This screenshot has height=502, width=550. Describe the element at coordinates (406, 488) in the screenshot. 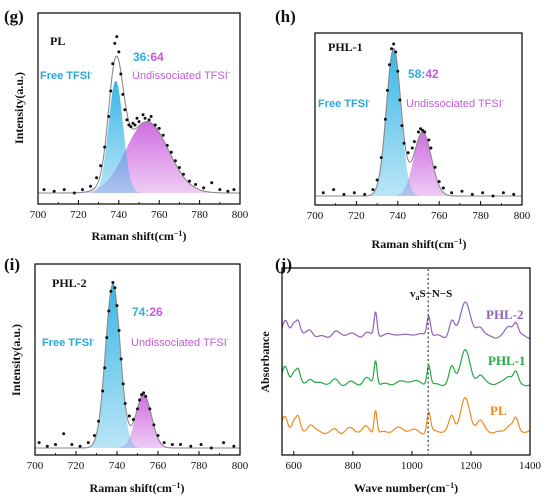

I see `panel-j-xlabel: Wave number(cm−1)` at that location.